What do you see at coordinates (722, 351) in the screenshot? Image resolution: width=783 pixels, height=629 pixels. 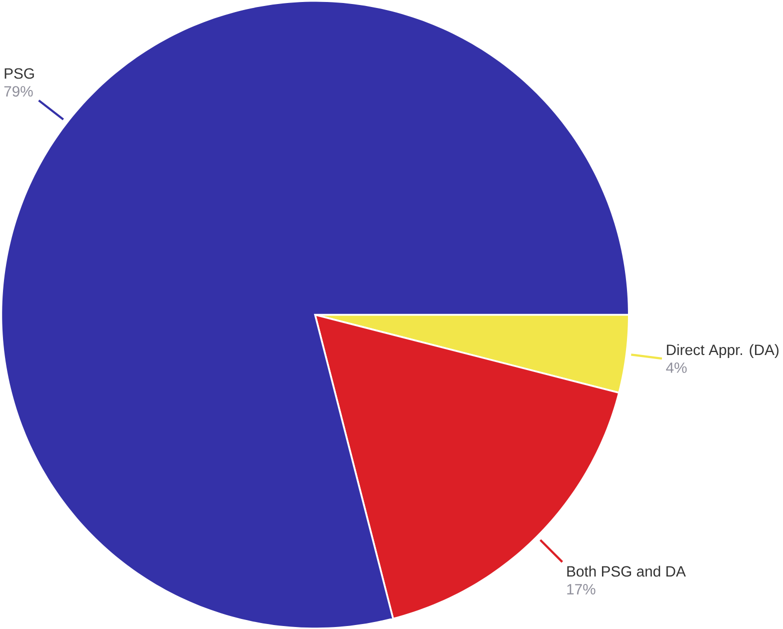 I see `slice-label: Direct Appr. (DA)` at bounding box center [722, 351].